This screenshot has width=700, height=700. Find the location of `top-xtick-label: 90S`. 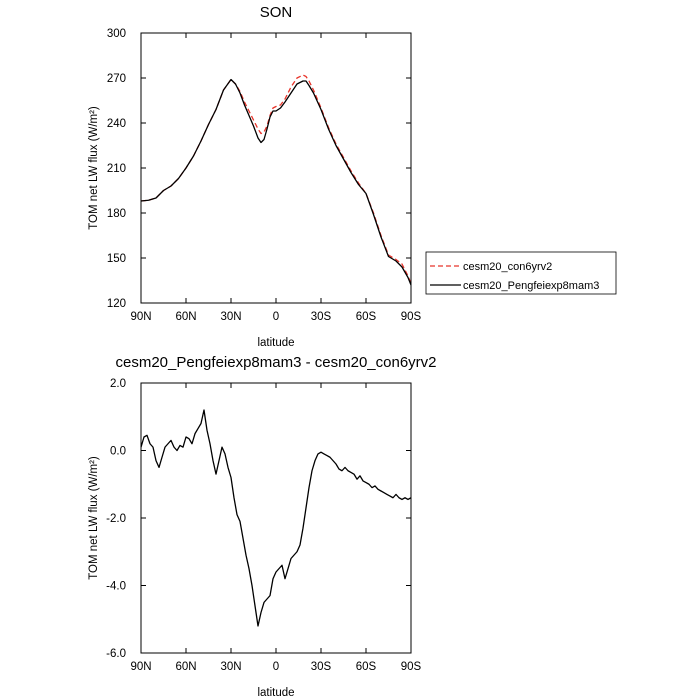

top-xtick-label: 90S is located at coordinates (411, 317).